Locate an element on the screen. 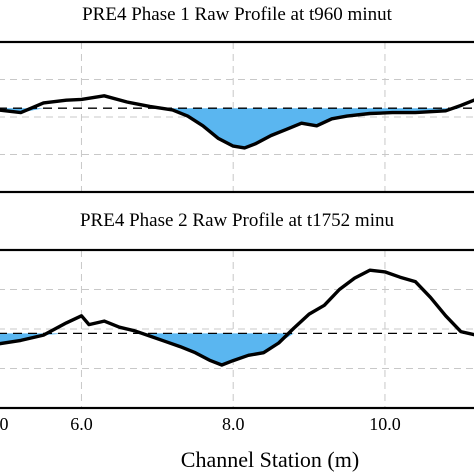 Image resolution: width=474 pixels, height=474 pixels. panel-title: PRE4 Phase 2 Raw Profile at t1752 minu is located at coordinates (237, 220).